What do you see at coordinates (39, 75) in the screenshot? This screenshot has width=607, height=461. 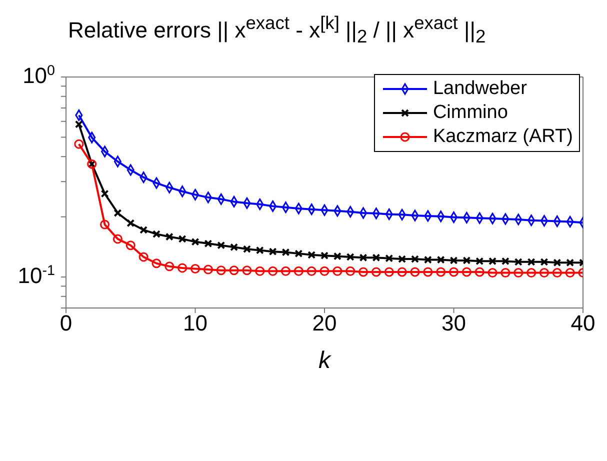 I see `y-tick-label: 10$^{0}$` at bounding box center [39, 75].